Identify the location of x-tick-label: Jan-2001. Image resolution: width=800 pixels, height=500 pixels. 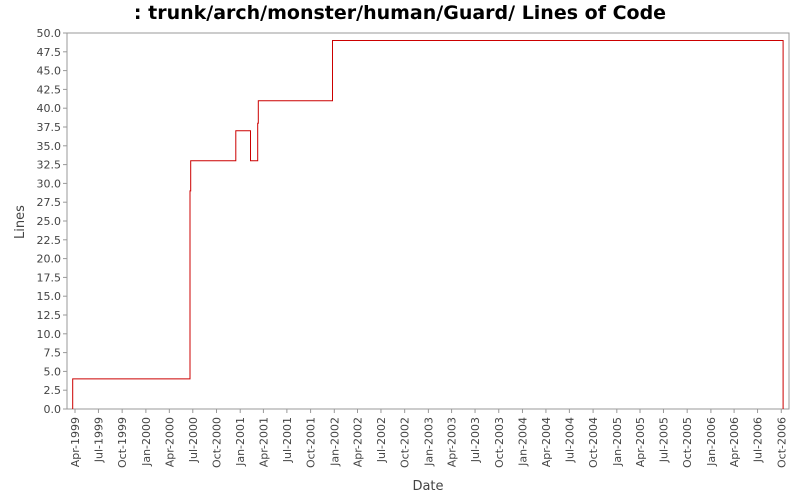
(240, 442).